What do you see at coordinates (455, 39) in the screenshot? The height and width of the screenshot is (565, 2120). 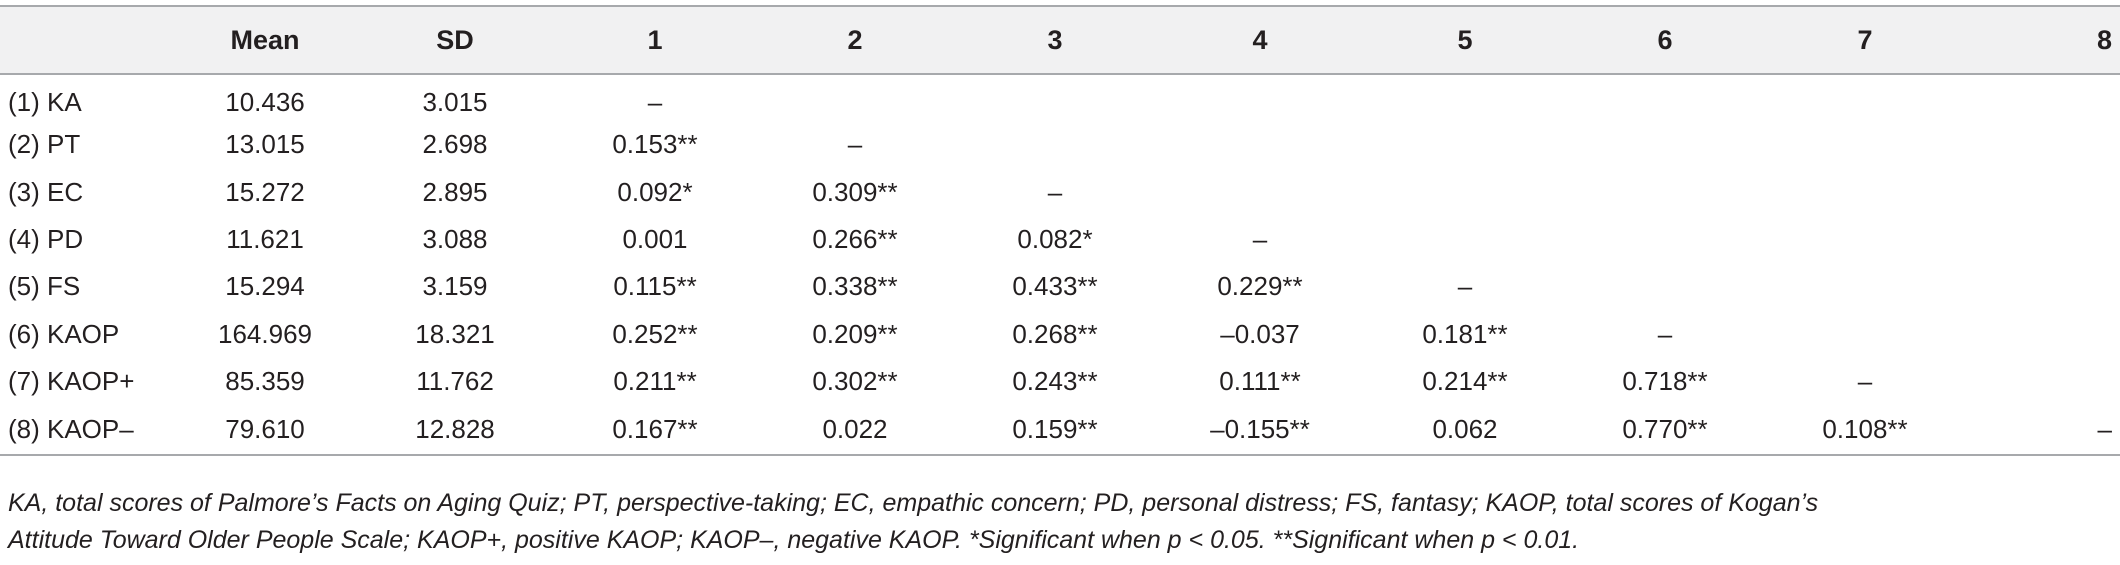 I see `header-cell: SD` at bounding box center [455, 39].